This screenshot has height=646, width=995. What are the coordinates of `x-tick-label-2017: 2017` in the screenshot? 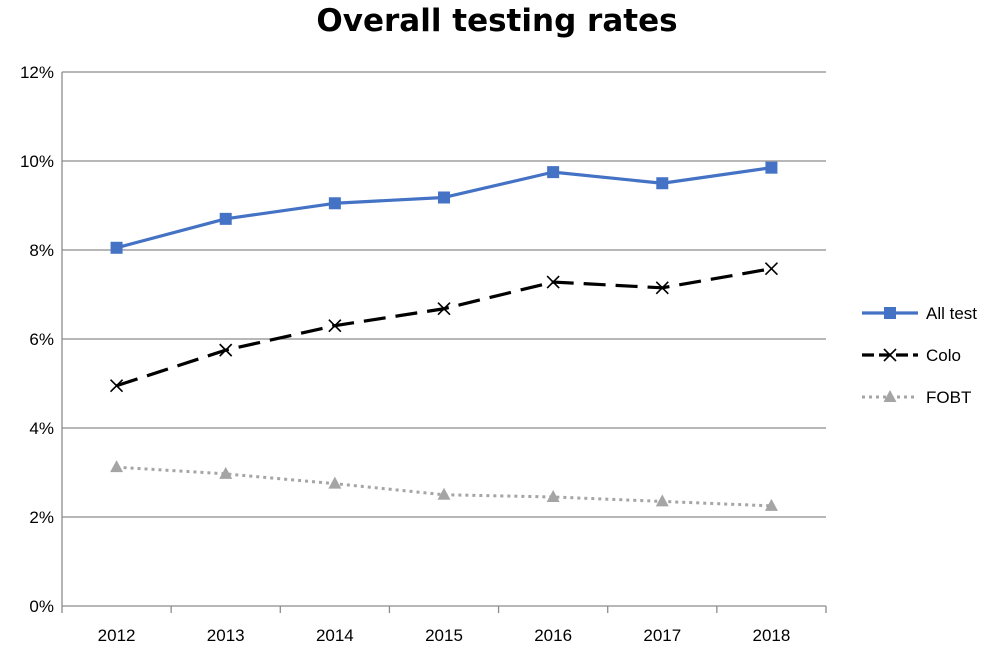 It's located at (662, 635).